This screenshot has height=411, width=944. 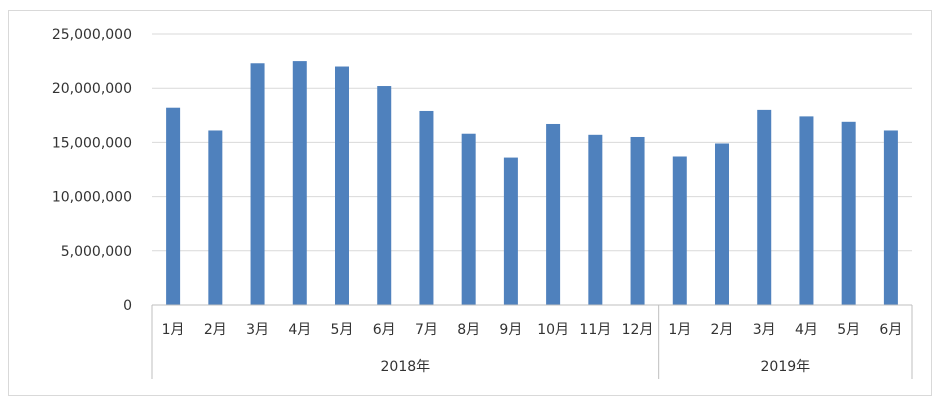 I want to click on y-tick-label: 10,000,000, so click(x=92, y=198).